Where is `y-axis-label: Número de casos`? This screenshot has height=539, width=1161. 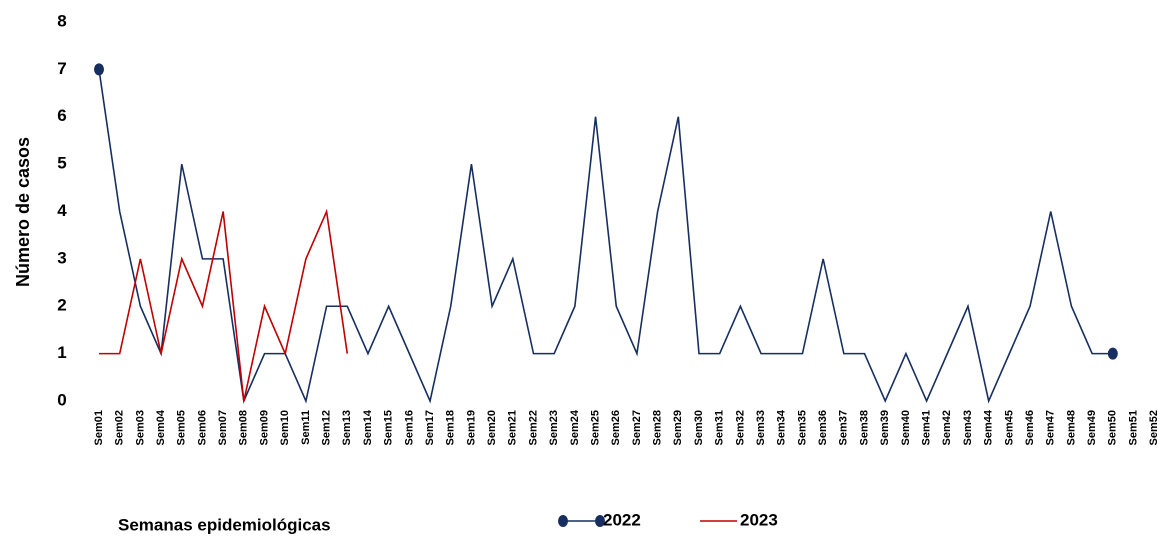 y-axis-label: Número de casos is located at coordinates (23, 212).